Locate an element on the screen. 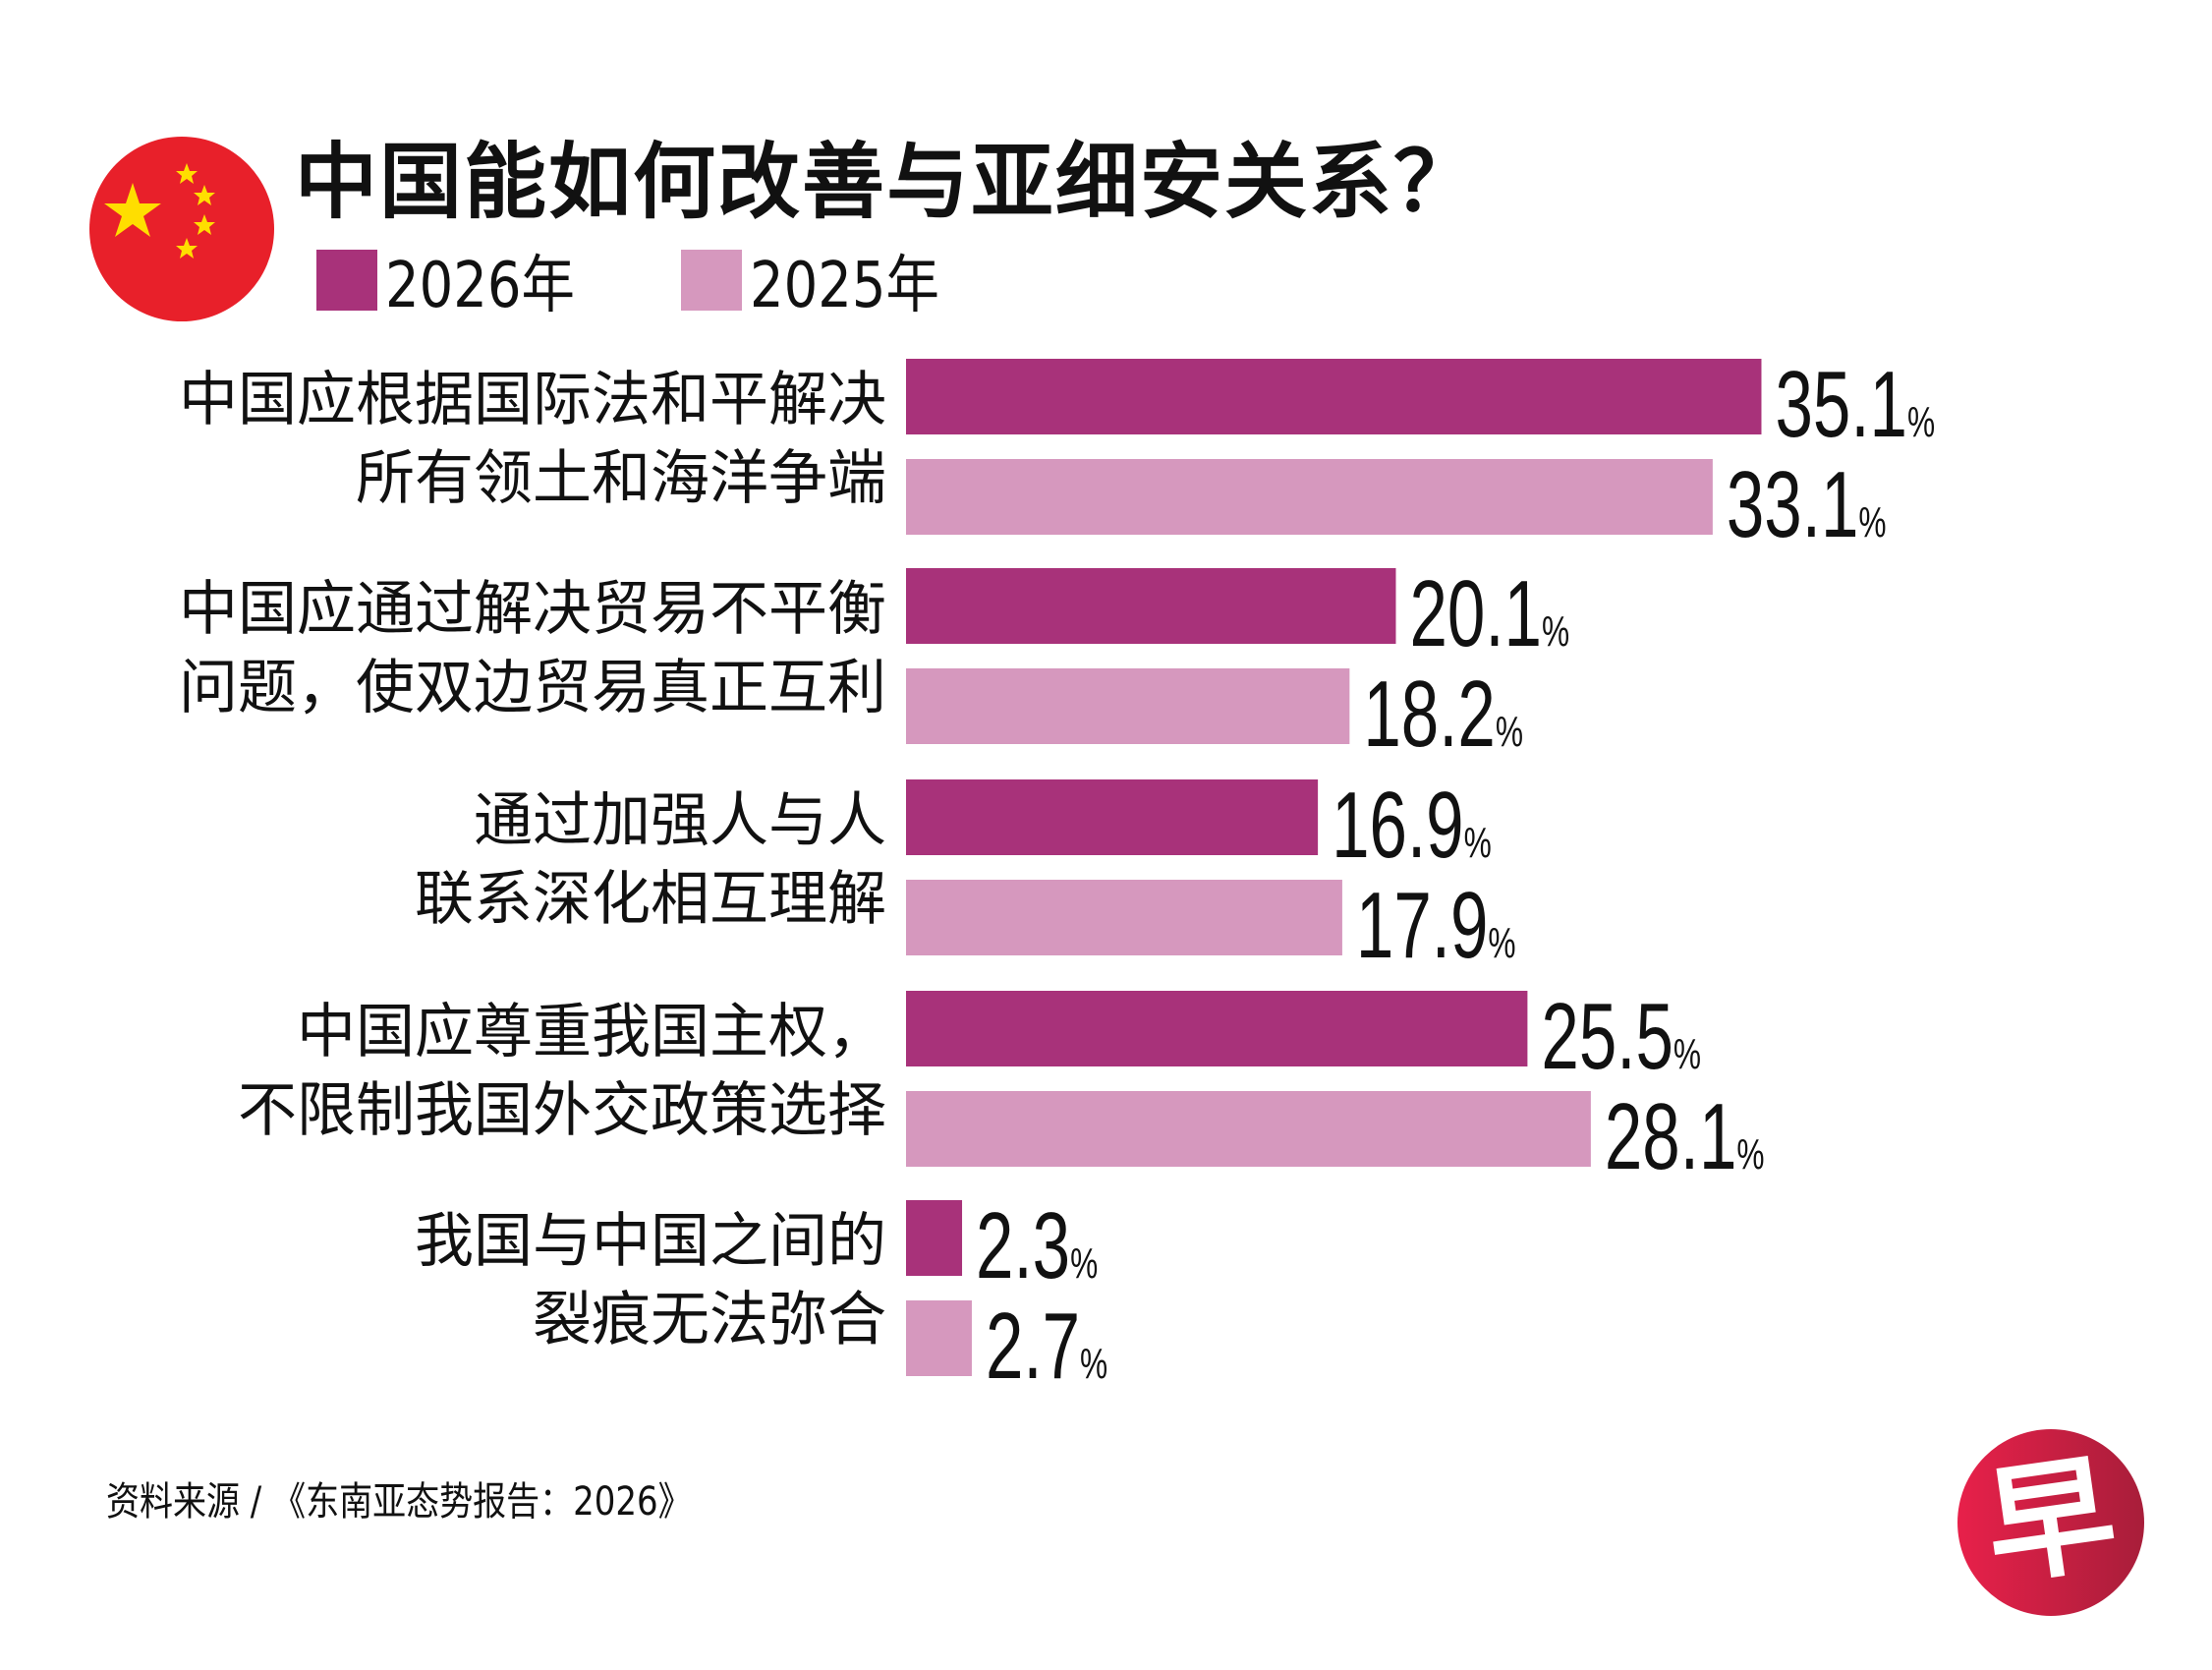 This screenshot has width=2212, height=1670. category-label: 中国应通过解决贸易不平衡 is located at coordinates (532, 609).